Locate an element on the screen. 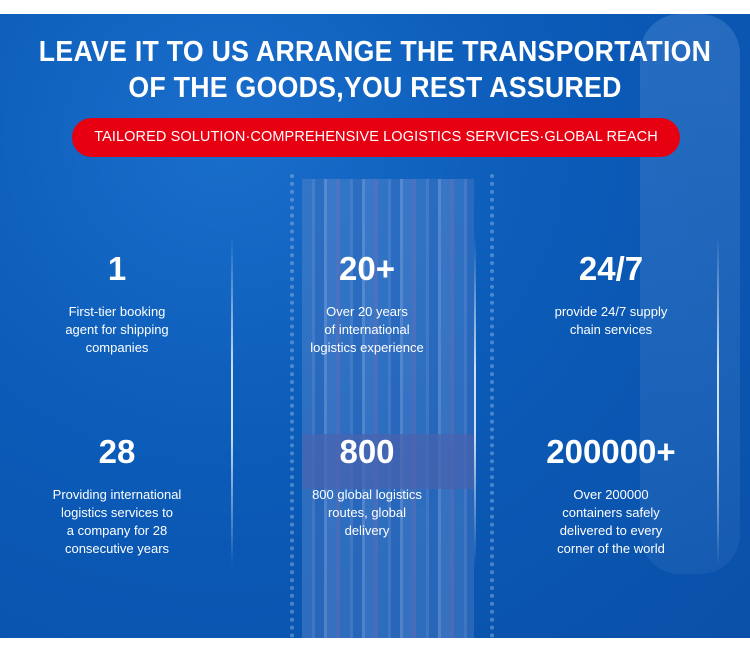  boat-wake-image is located at coordinates (690, 294).